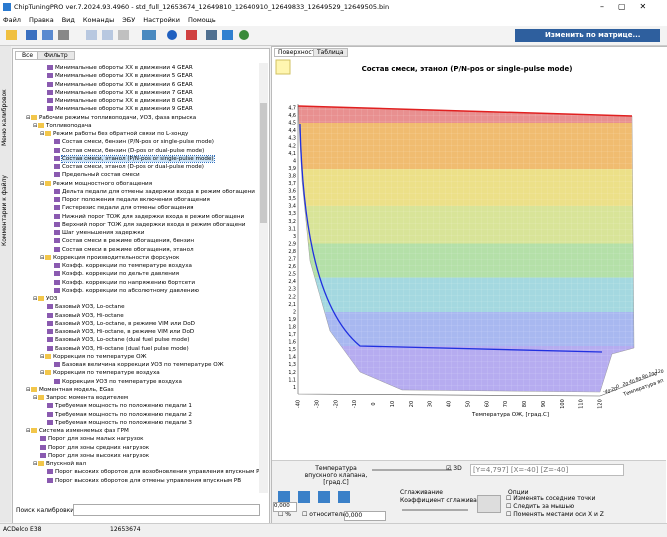 The image size is (667, 537). What do you see at coordinates (140, 35) in the screenshot?
I see `toolbar-icons` at bounding box center [140, 35].